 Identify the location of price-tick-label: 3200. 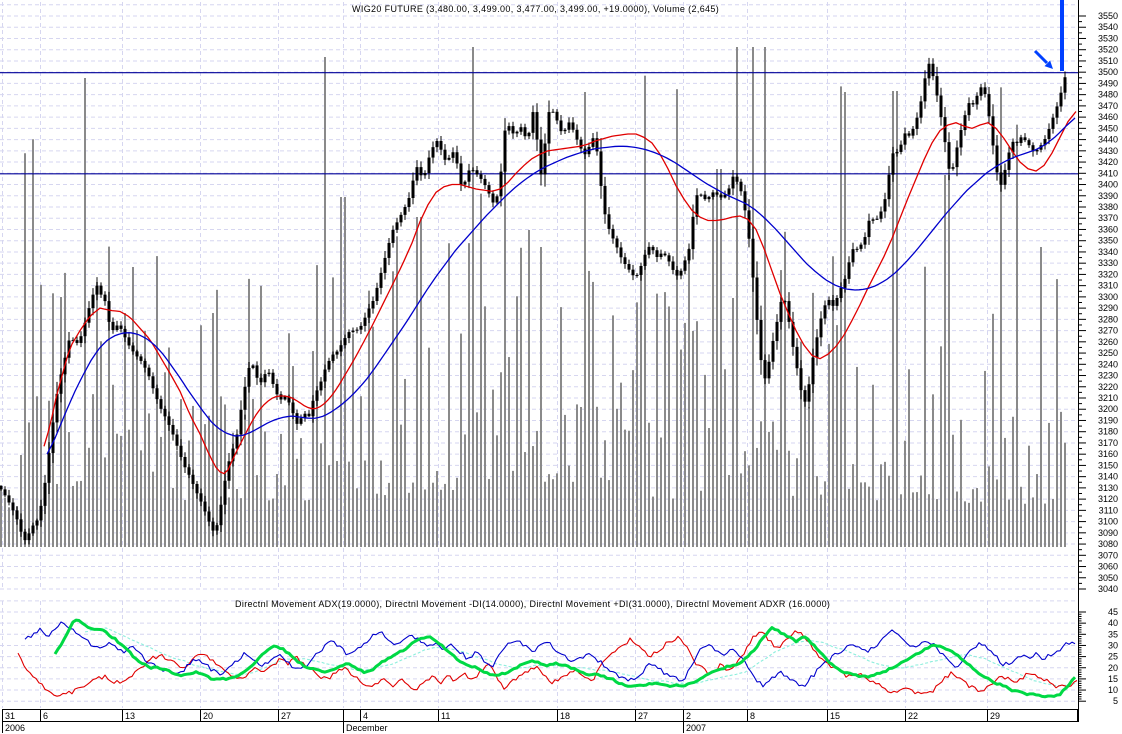
(1108, 409).